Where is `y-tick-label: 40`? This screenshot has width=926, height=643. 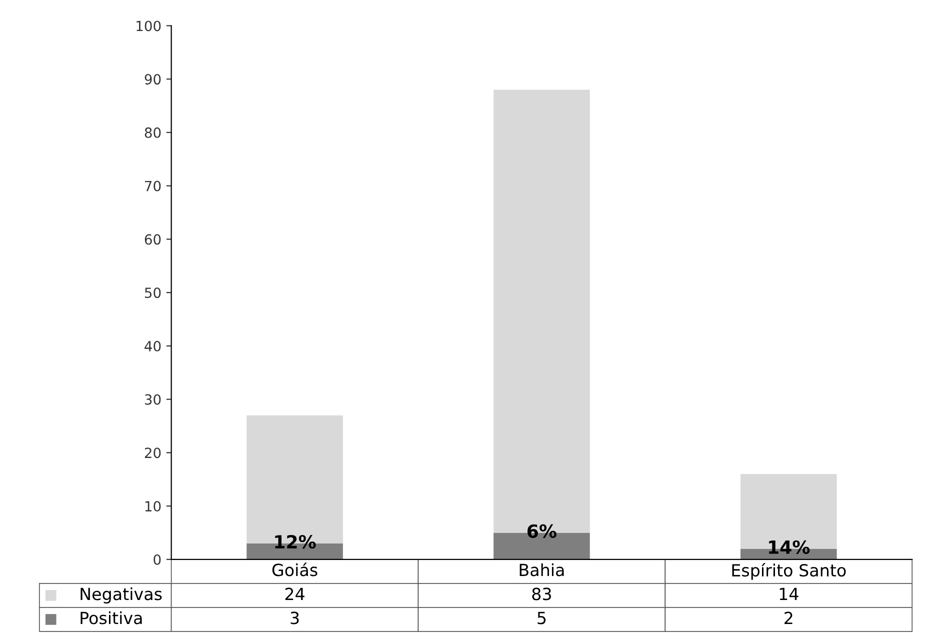 y-tick-label: 40 is located at coordinates (152, 346).